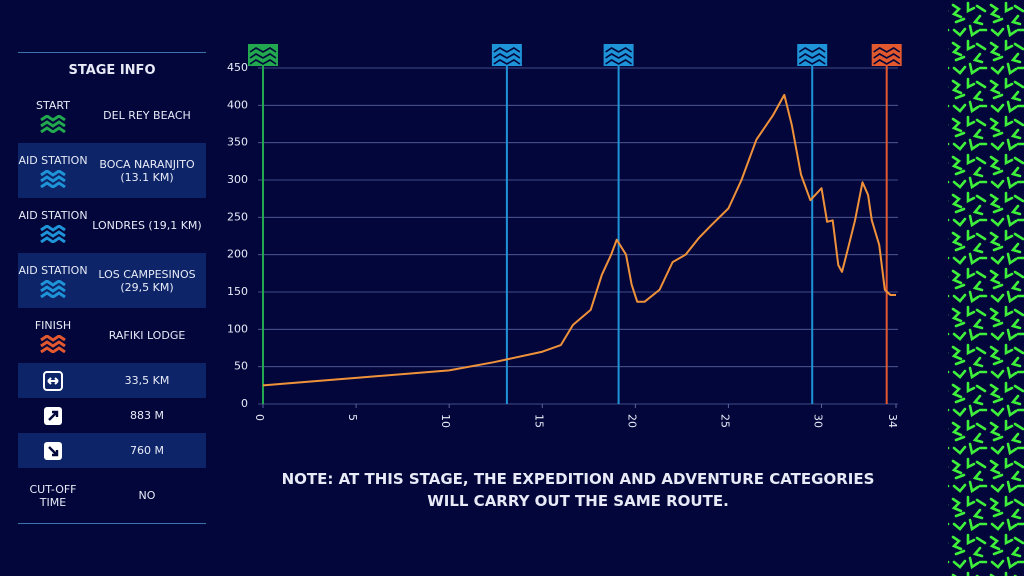 Image resolution: width=1024 pixels, height=576 pixels. What do you see at coordinates (112, 415) in the screenshot?
I see `table-row: 883 M` at bounding box center [112, 415].